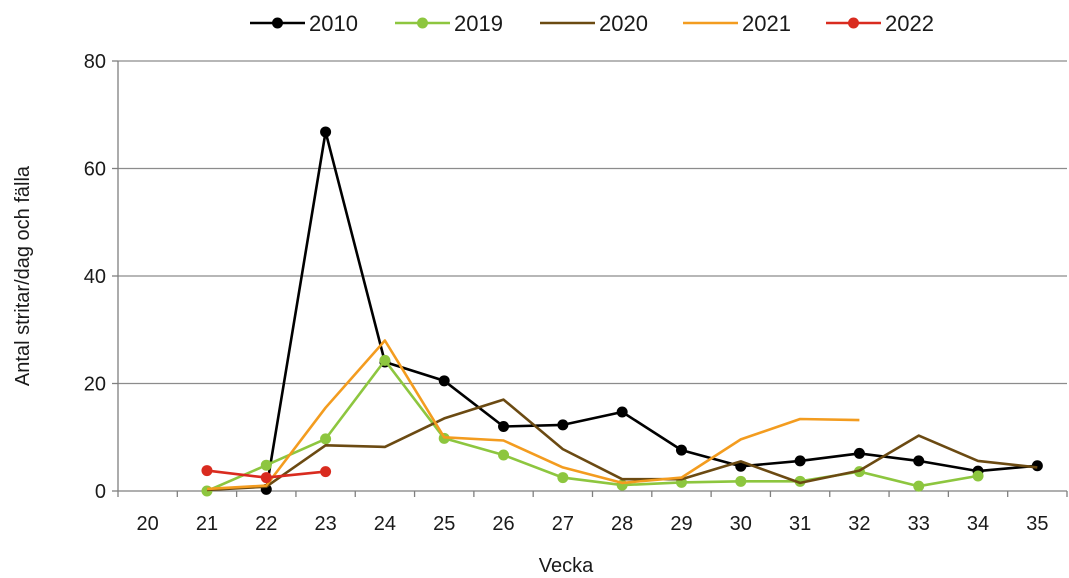 This screenshot has height=578, width=1069. I want to click on x-tick-label: 22, so click(266, 524).